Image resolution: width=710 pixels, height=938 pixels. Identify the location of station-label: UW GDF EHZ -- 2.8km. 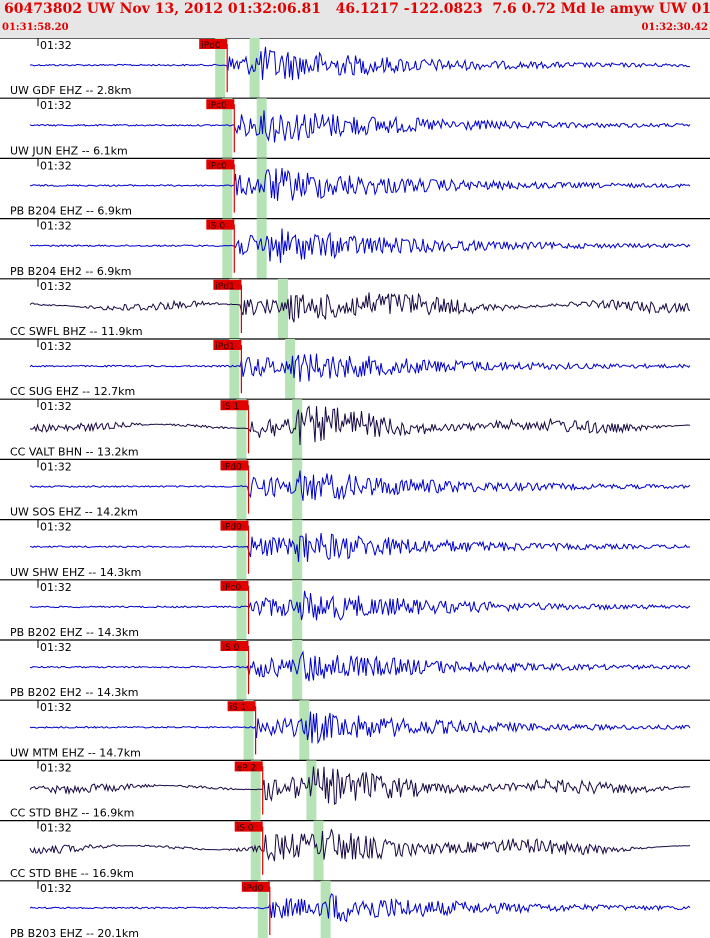
(71, 90).